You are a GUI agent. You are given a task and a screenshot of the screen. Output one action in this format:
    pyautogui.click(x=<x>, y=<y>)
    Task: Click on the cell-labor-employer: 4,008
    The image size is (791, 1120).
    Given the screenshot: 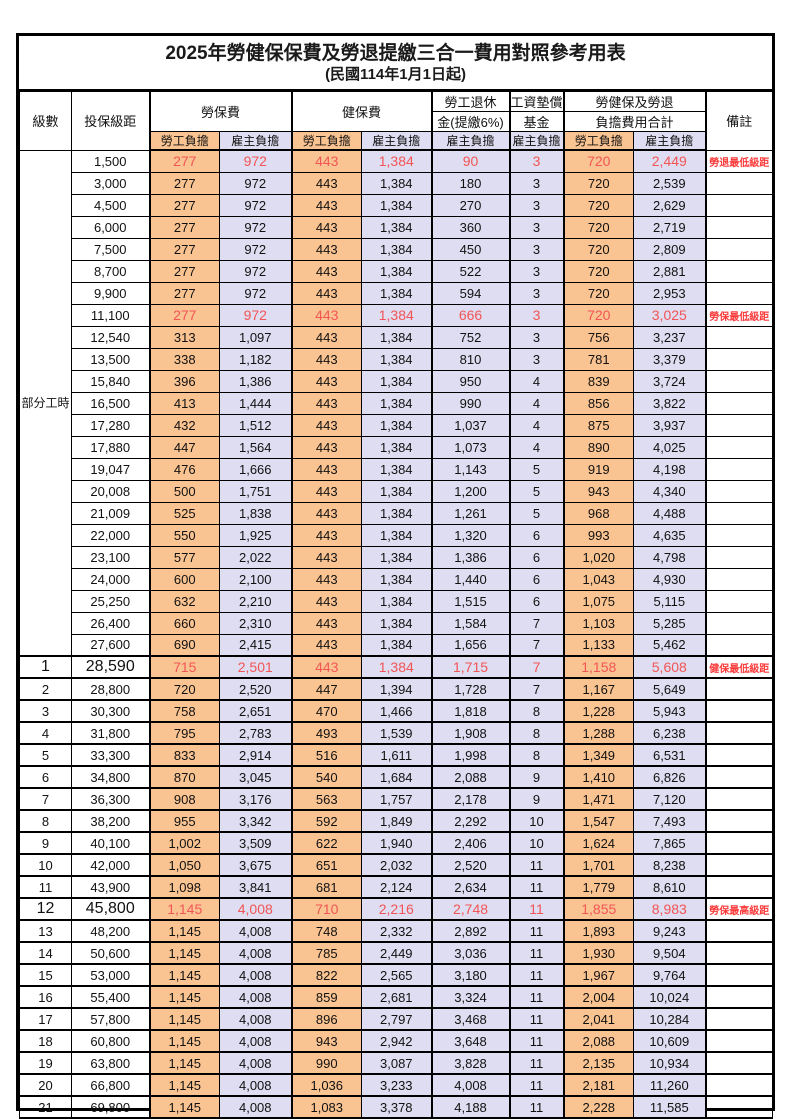 What is the action you would take?
    pyautogui.click(x=255, y=975)
    